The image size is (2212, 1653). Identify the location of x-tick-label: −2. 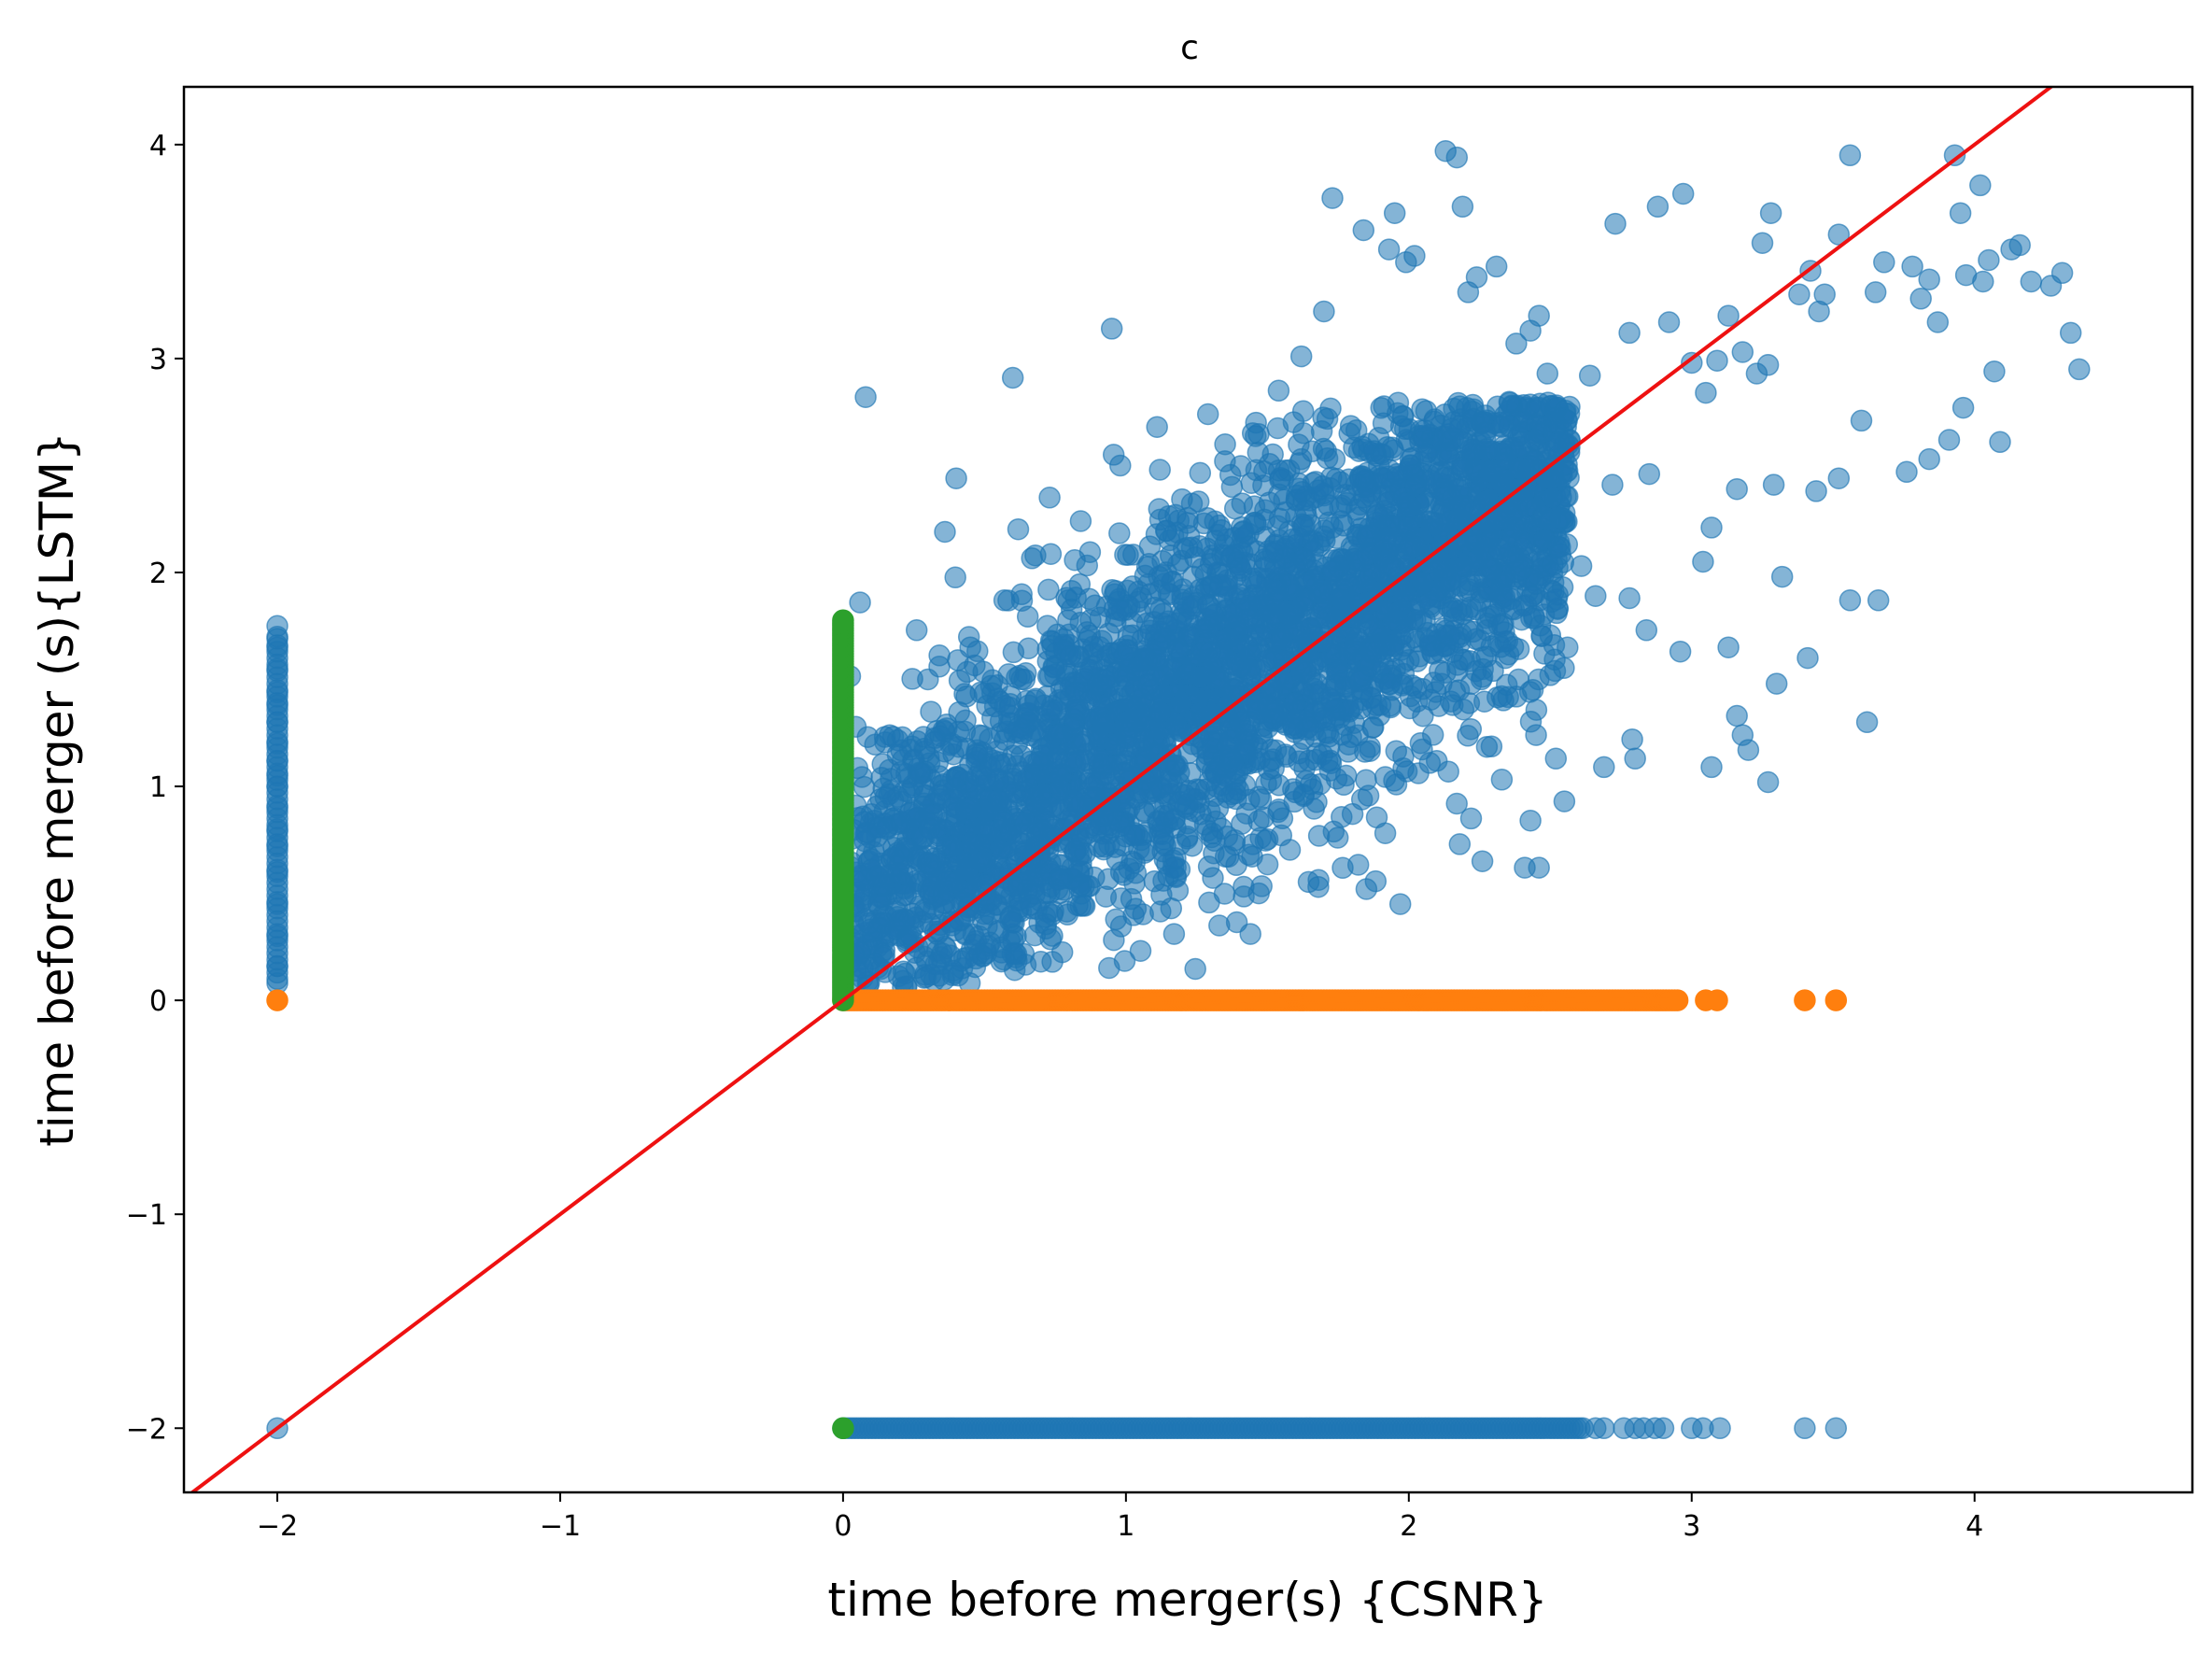
(277, 1526).